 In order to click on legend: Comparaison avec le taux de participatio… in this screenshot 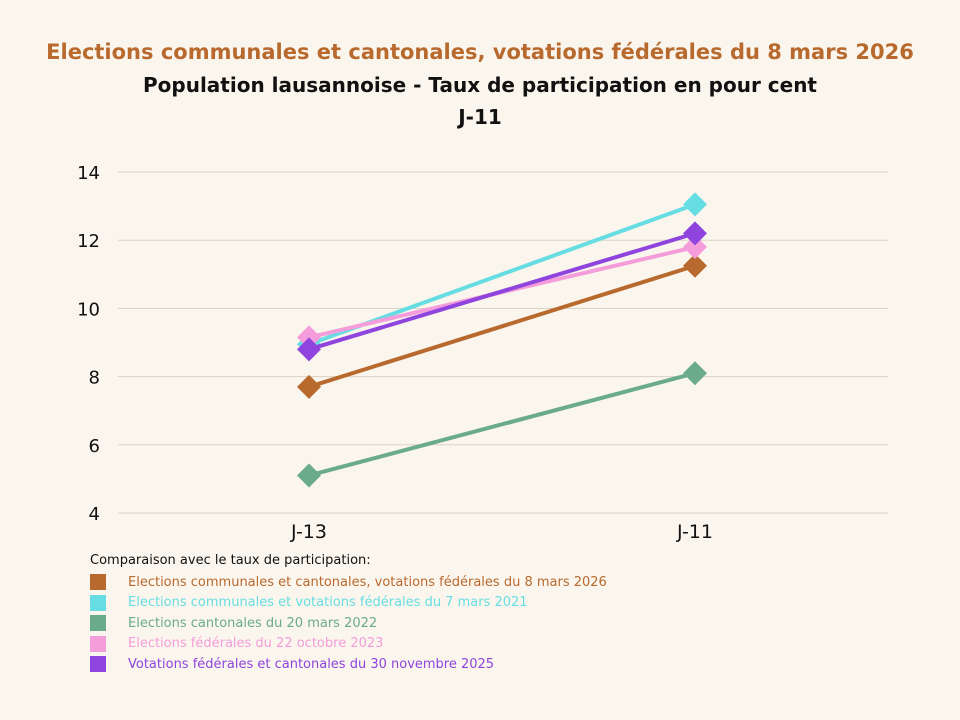, I will do `click(348, 614)`.